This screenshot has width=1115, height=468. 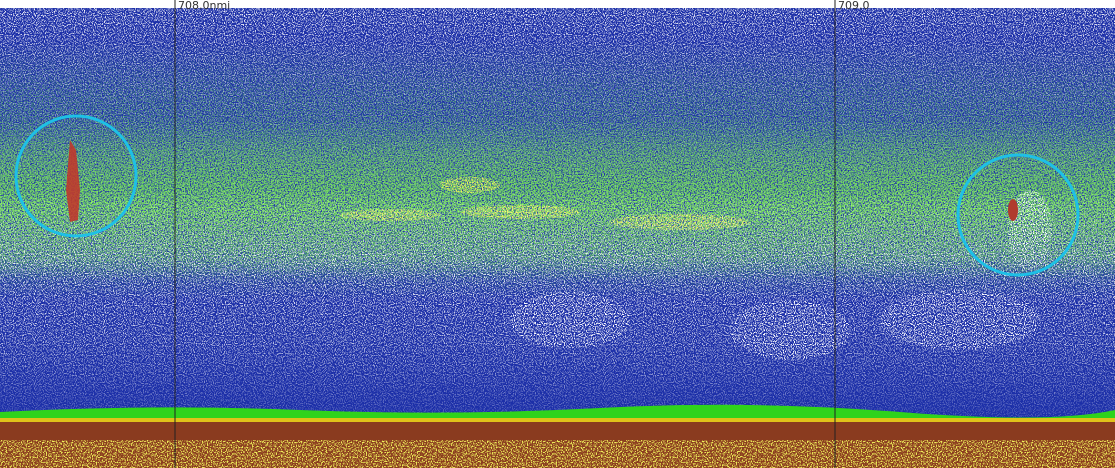 I want to click on distance-label: 709.0, so click(x=854, y=6).